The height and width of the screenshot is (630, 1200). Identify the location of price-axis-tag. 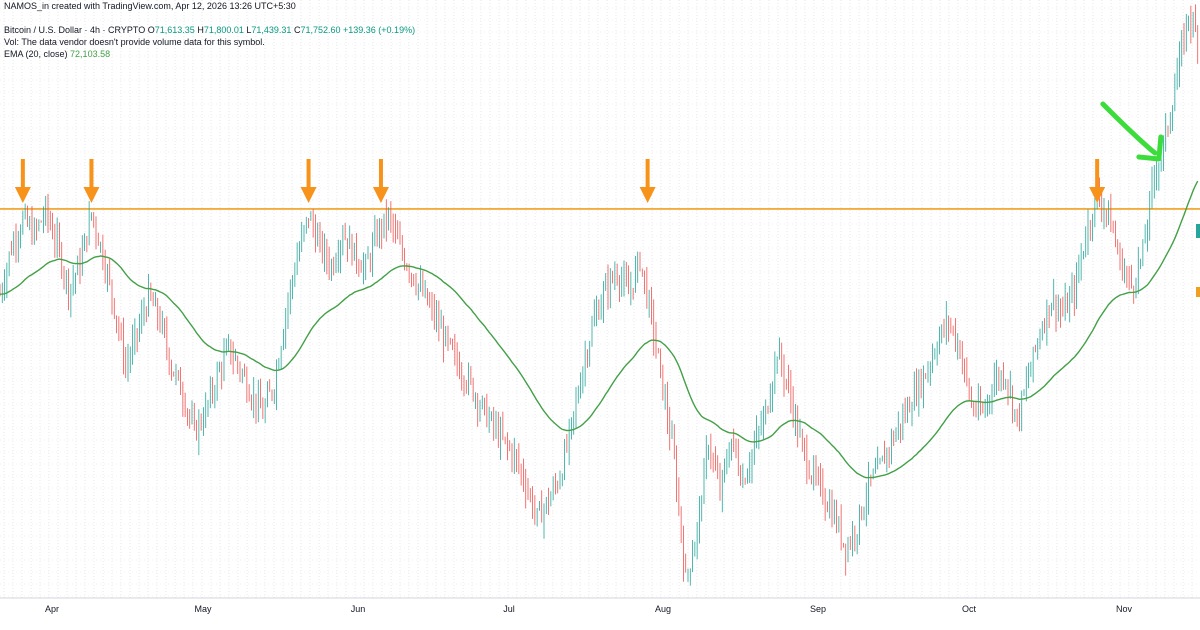
(1198, 231).